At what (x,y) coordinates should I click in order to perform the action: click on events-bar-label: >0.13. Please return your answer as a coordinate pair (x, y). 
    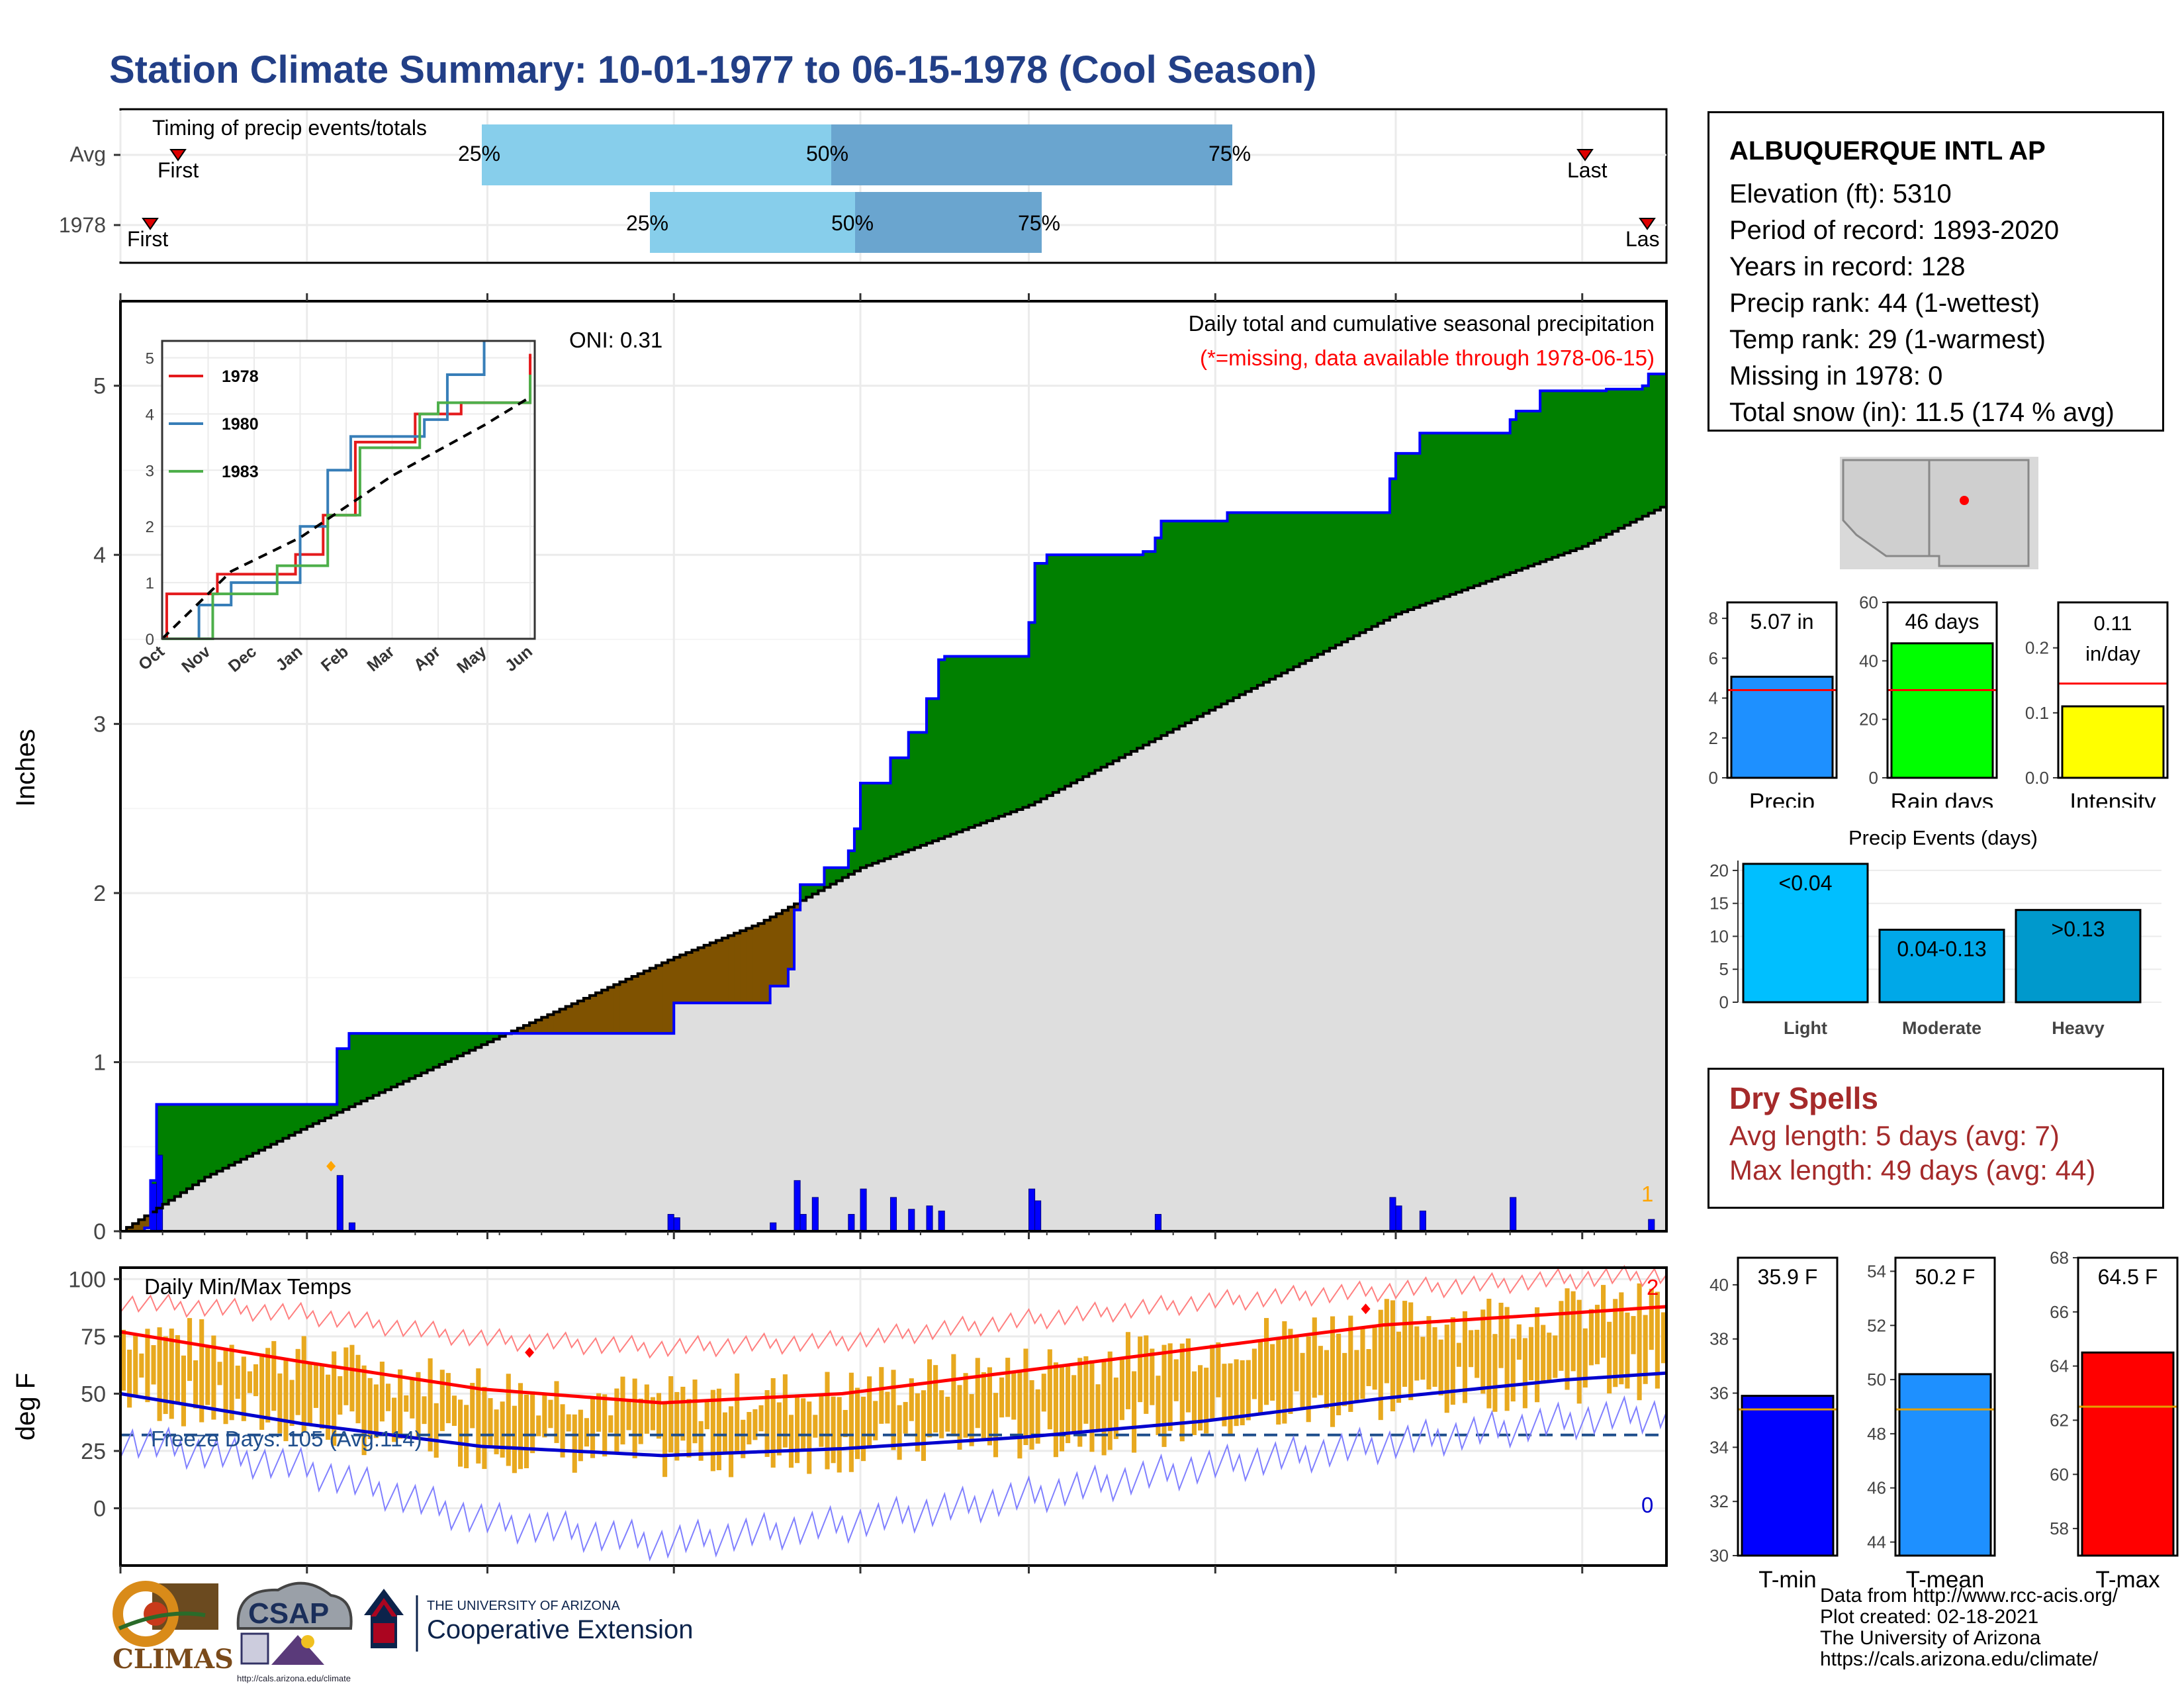
    Looking at the image, I should click on (2078, 929).